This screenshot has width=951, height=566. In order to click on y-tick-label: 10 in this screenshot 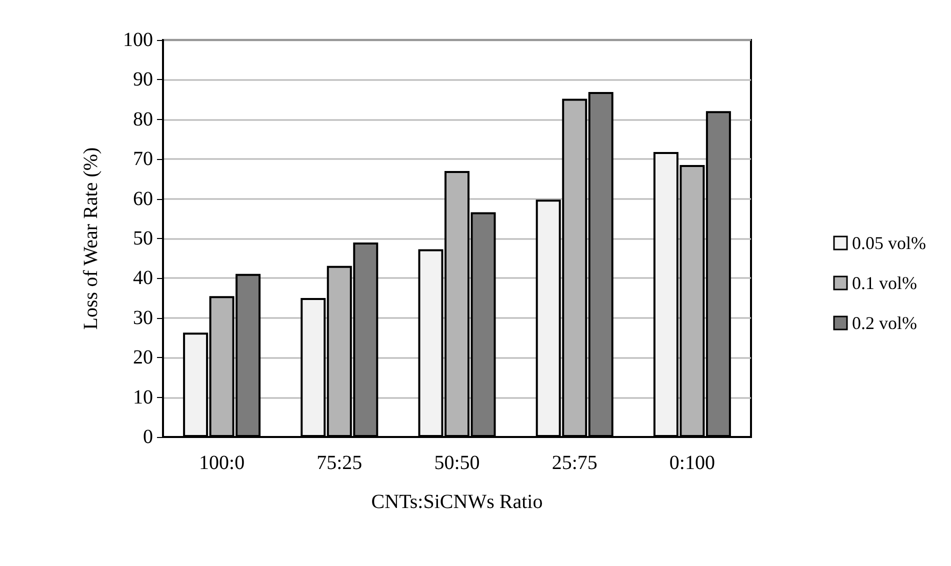, I will do `click(143, 397)`.